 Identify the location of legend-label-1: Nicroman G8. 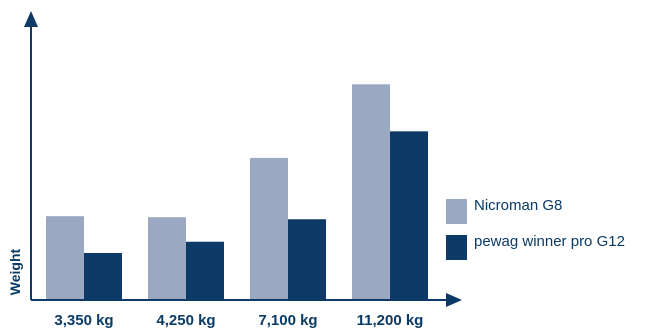
(518, 205).